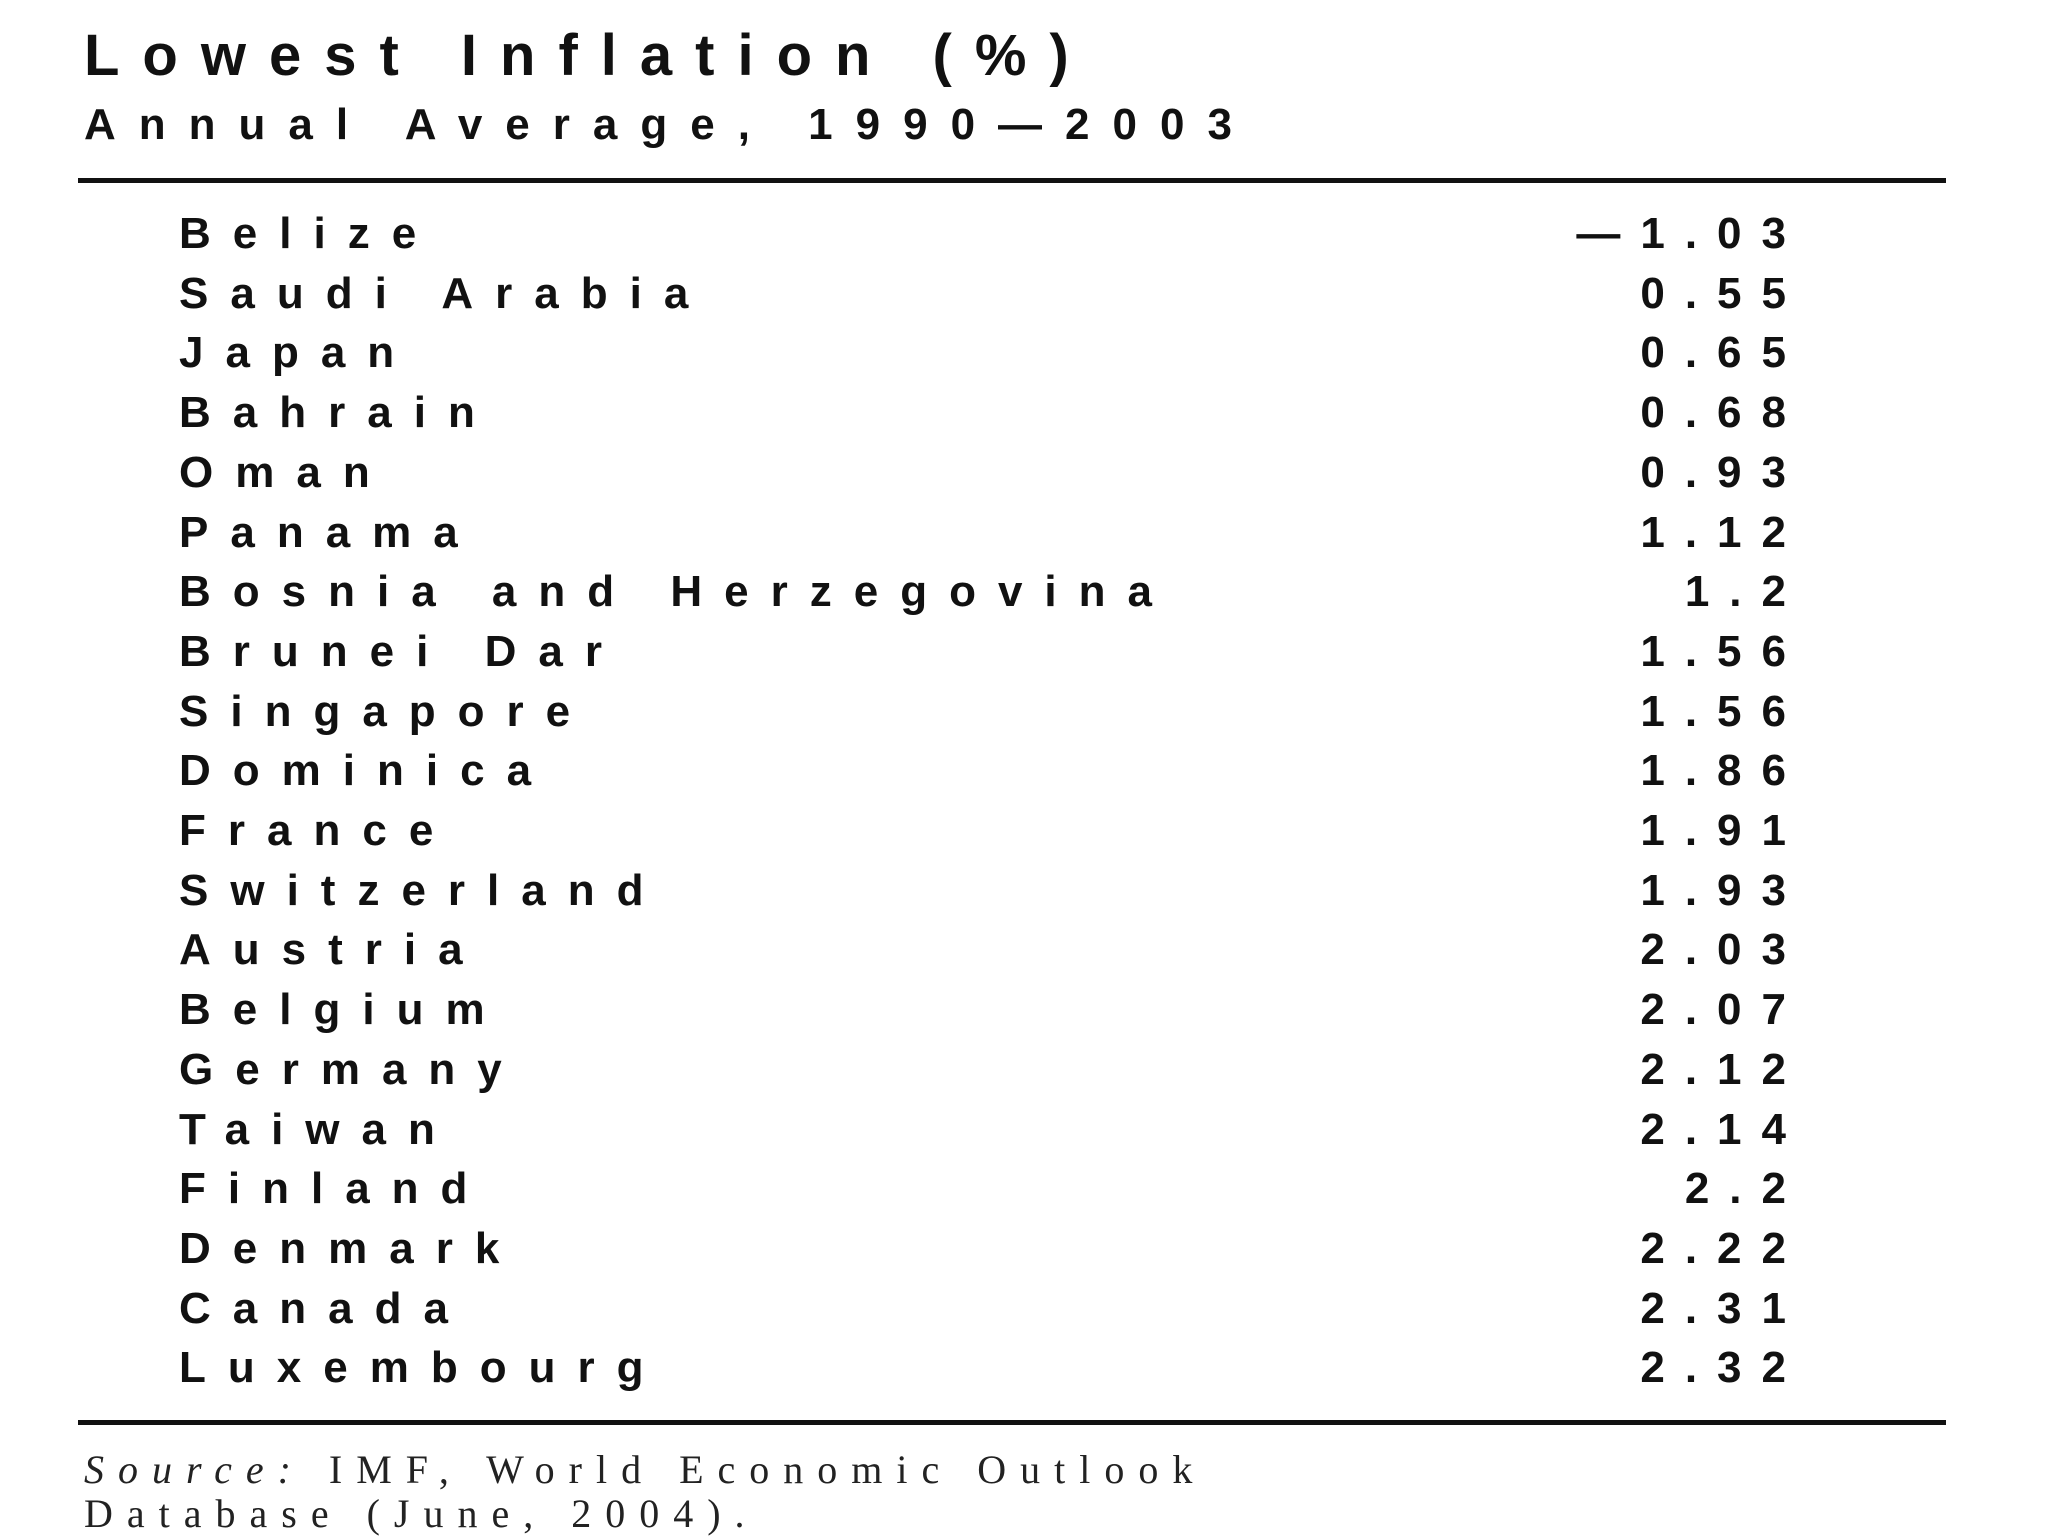  What do you see at coordinates (1723, 353) in the screenshot?
I see `inflation-value: 0.65` at bounding box center [1723, 353].